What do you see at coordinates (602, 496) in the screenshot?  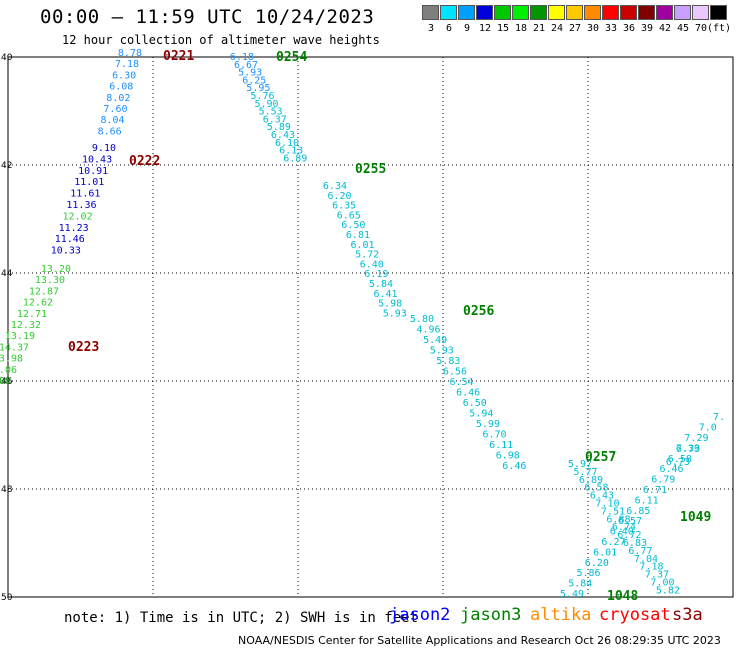 I see `wave-height-label: 6.43` at bounding box center [602, 496].